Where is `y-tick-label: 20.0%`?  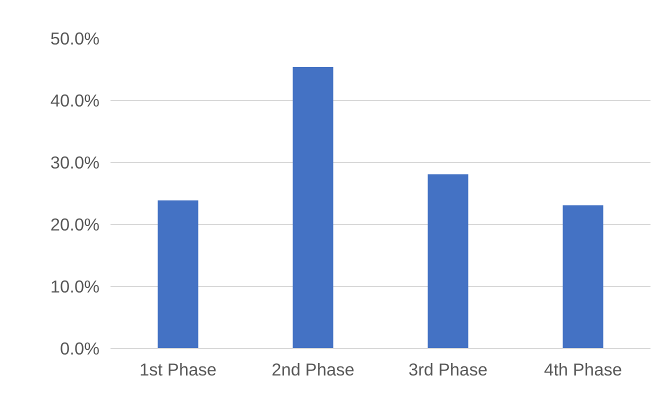 y-tick-label: 20.0% is located at coordinates (75, 224).